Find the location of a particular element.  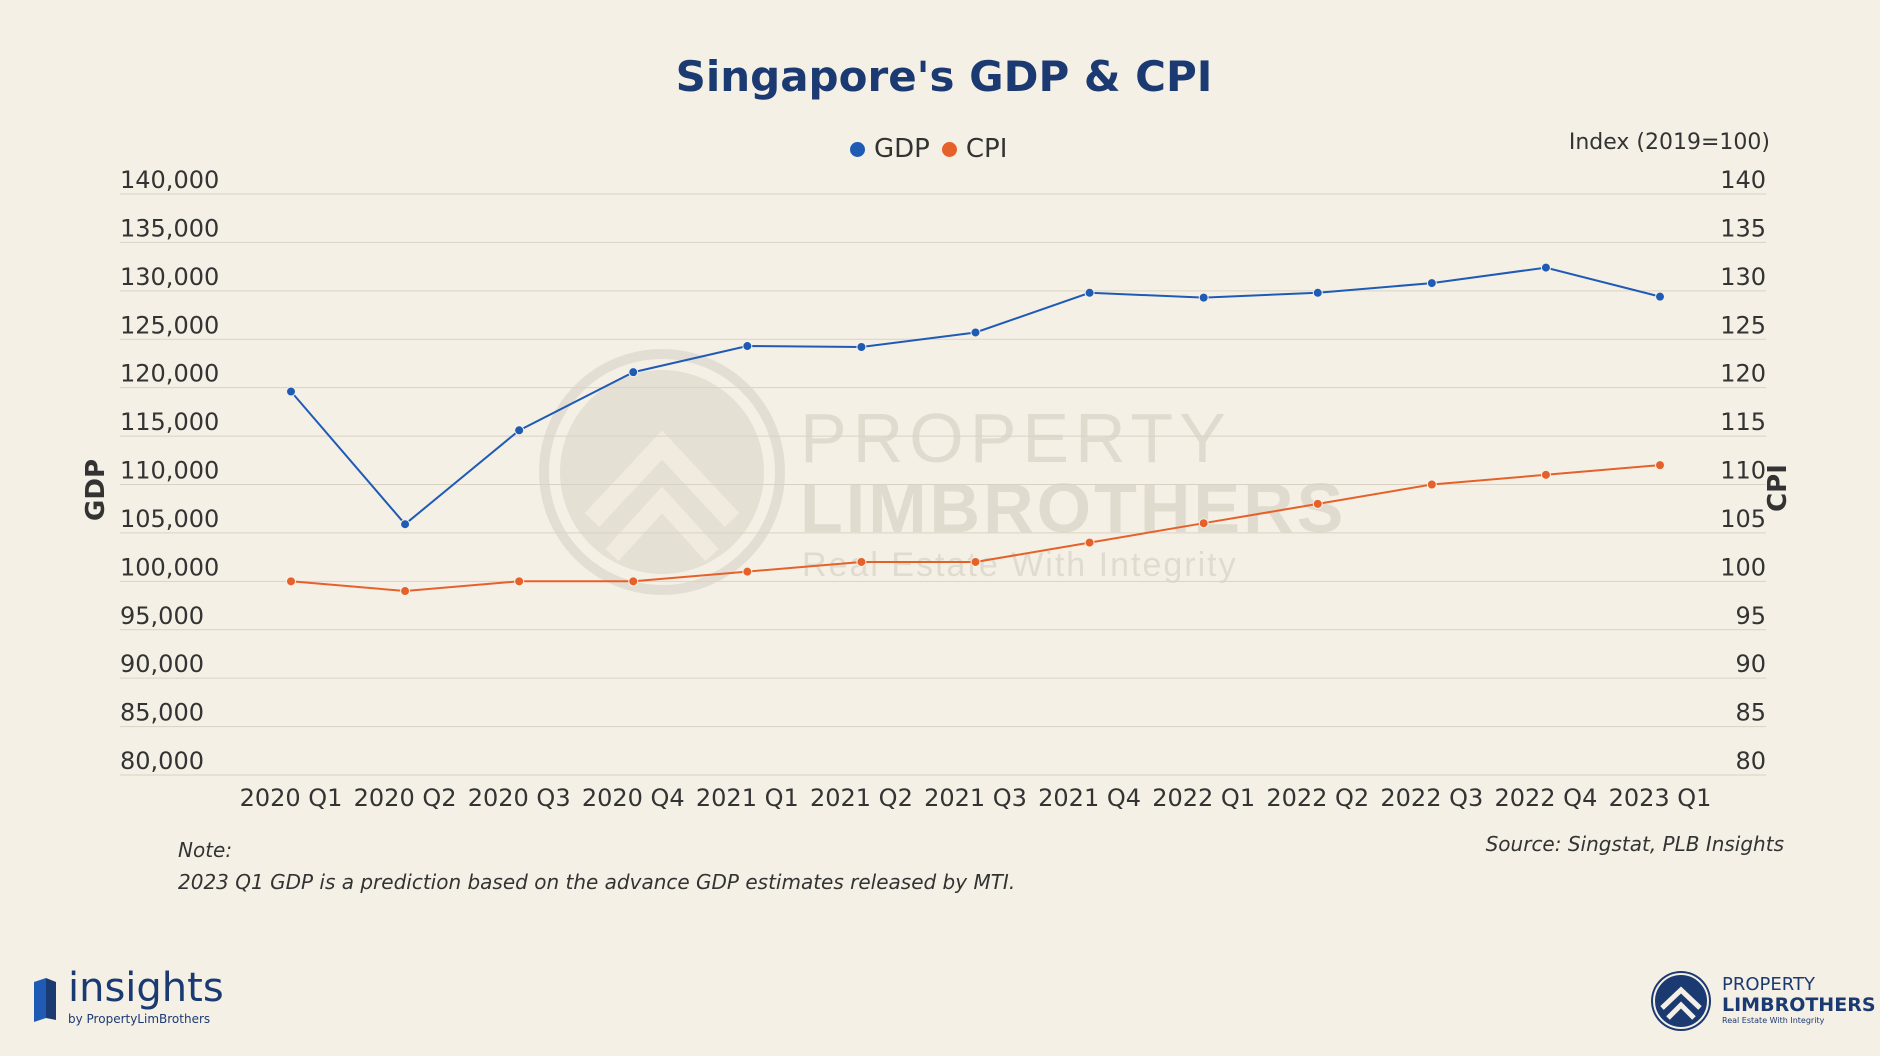

right-axis-label: CPI is located at coordinates (1778, 488).